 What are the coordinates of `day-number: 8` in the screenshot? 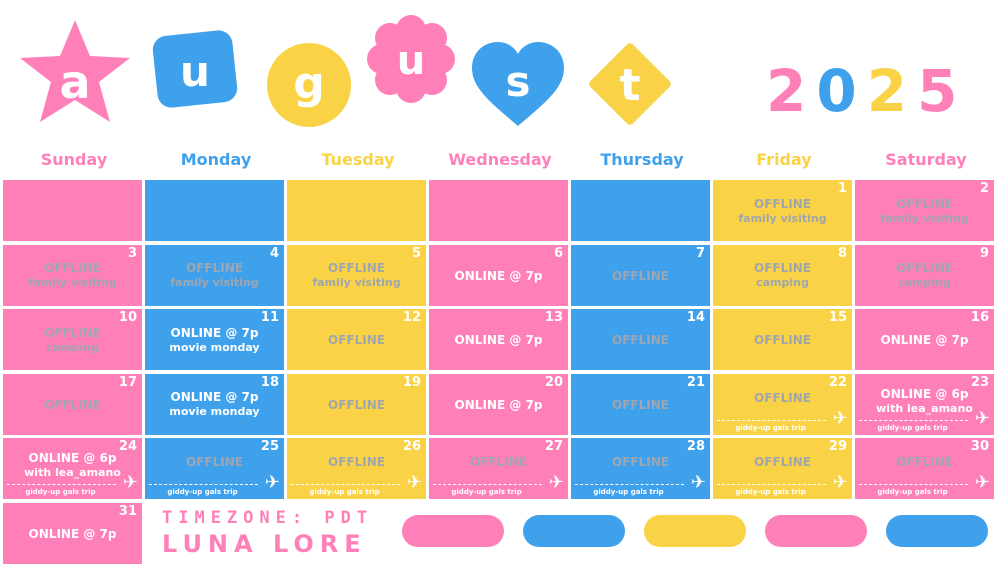 It's located at (842, 253).